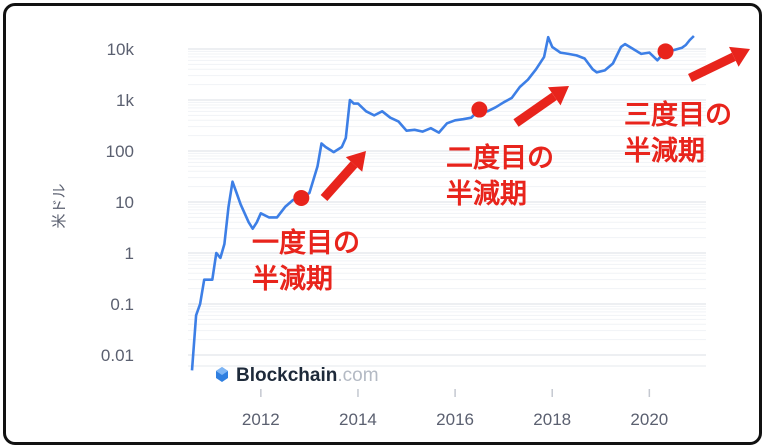 This screenshot has width=763, height=445. Describe the element at coordinates (358, 419) in the screenshot. I see `x-tick-label: 2014` at that location.